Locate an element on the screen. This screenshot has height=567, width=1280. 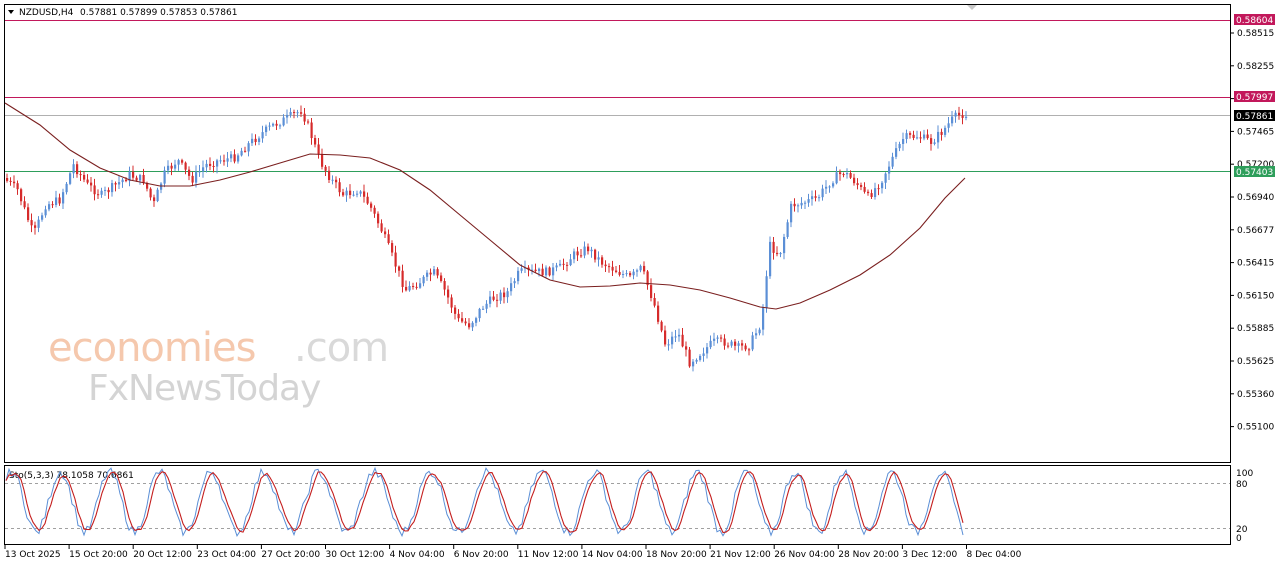
indicator-label: Sto(5,3,3) 78.1058 70.6861 is located at coordinates (71, 476).